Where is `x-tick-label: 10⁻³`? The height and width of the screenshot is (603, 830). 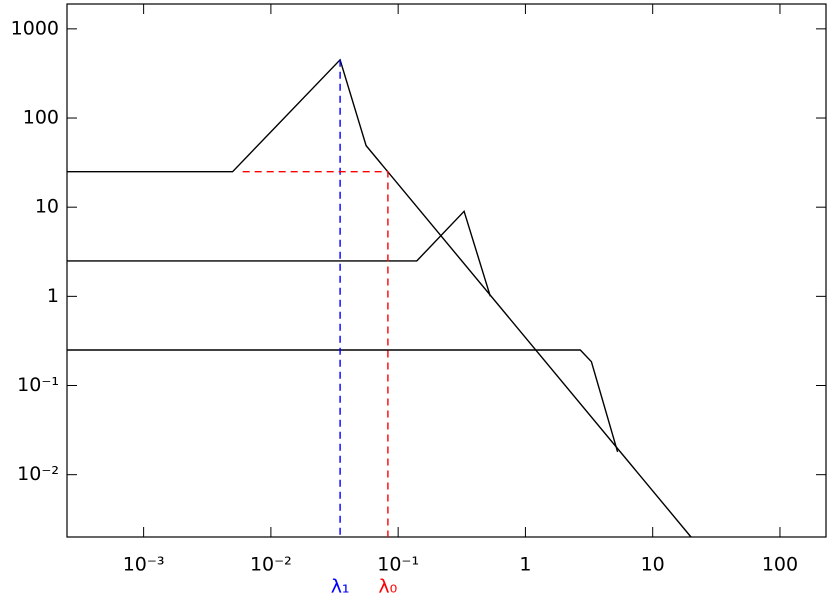 x-tick-label: 10⁻³ is located at coordinates (144, 565).